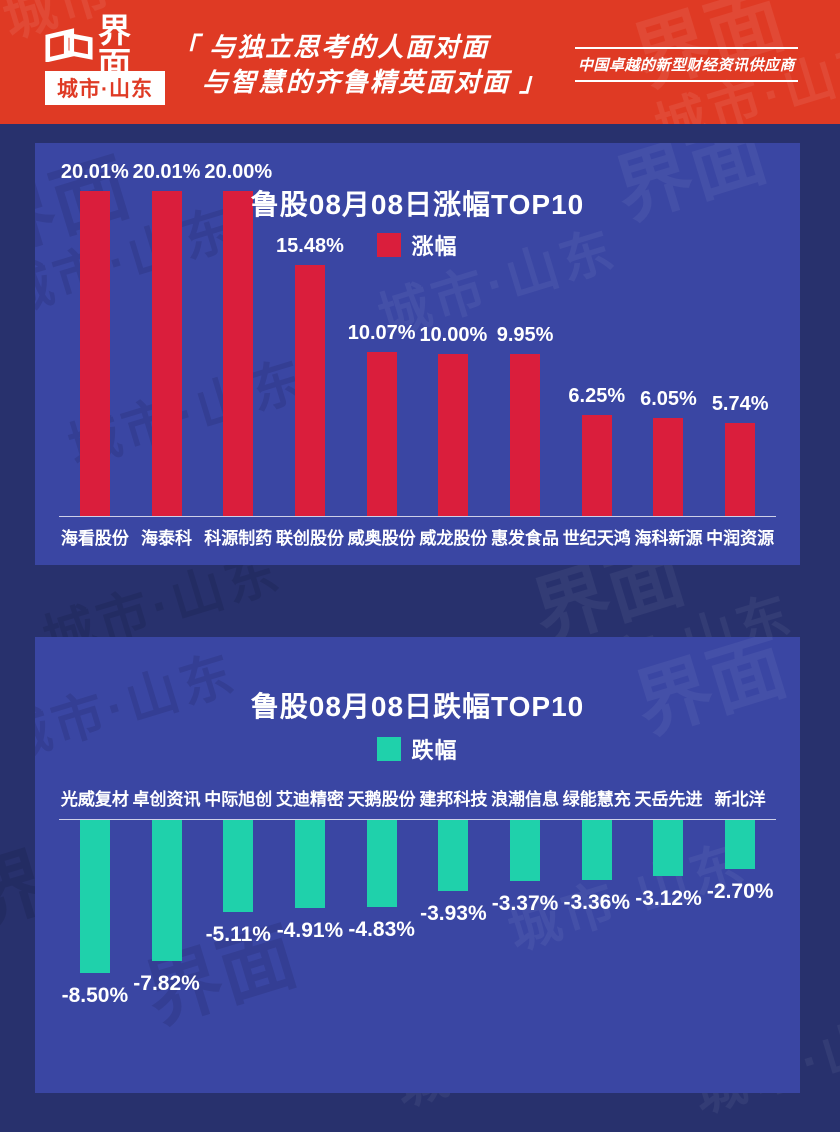 The image size is (840, 1132). What do you see at coordinates (454, 950) in the screenshot?
I see `bar-column: -3.93%` at bounding box center [454, 950].